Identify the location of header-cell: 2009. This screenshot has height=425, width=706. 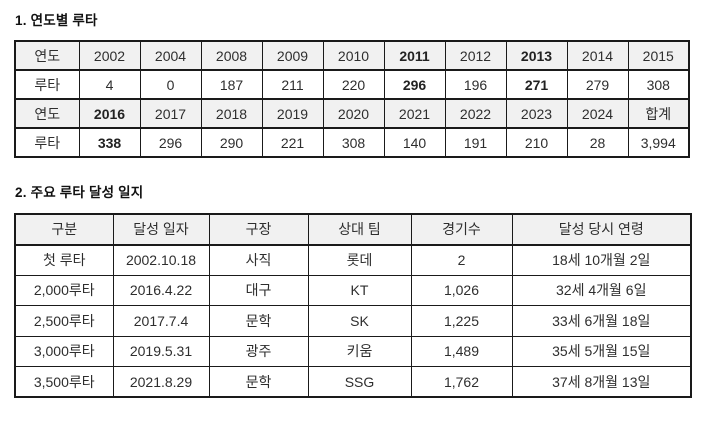
(292, 55).